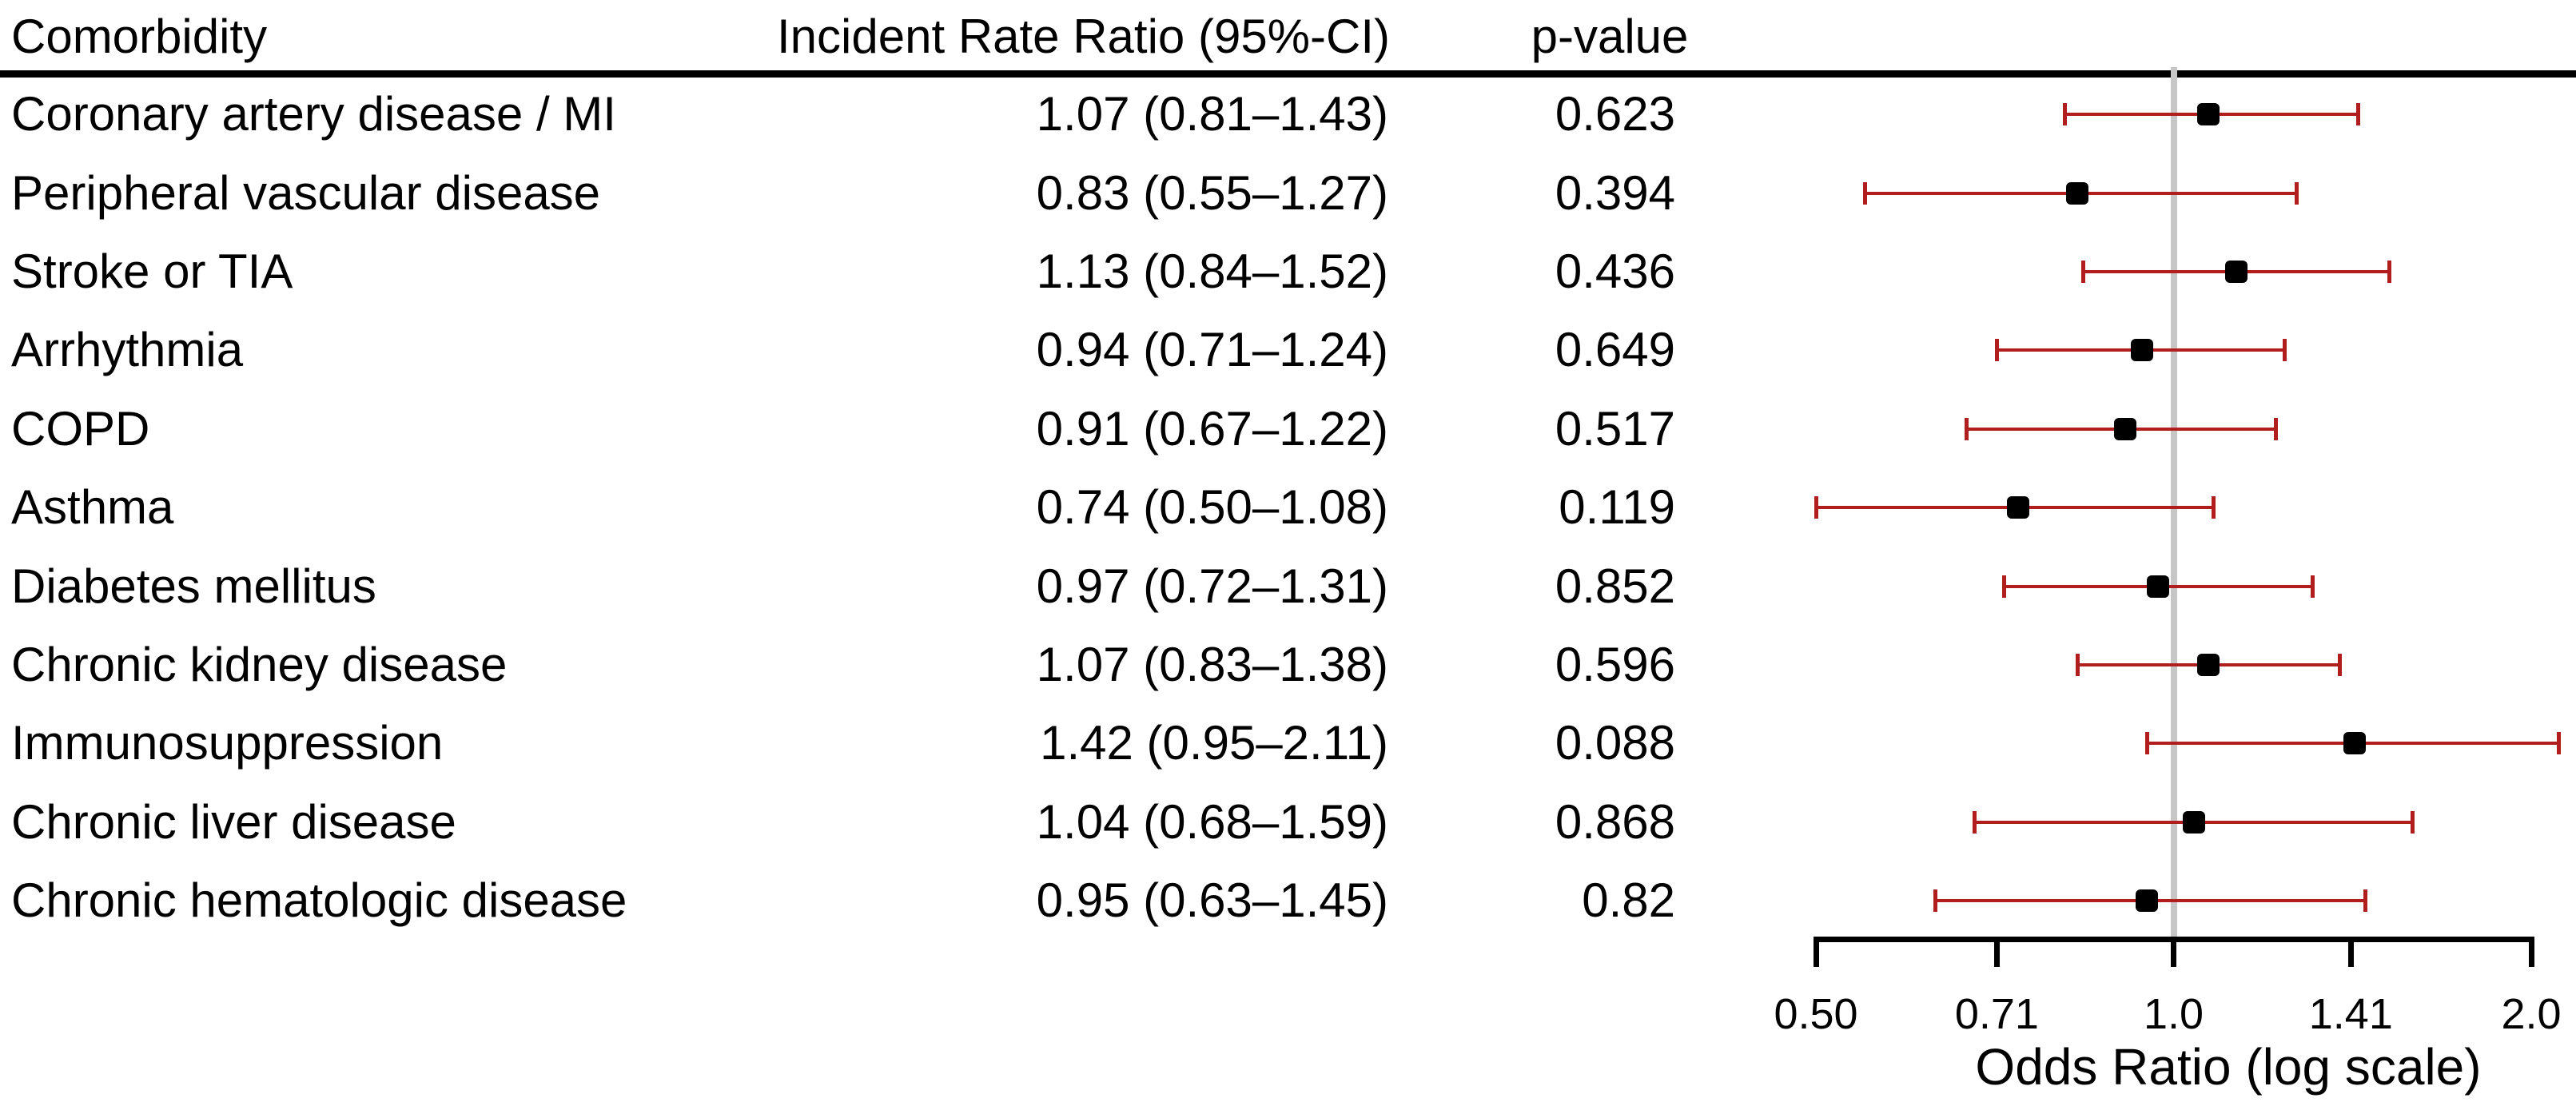  What do you see at coordinates (2531, 1014) in the screenshot?
I see `x-axis-tick-label: 2.0` at bounding box center [2531, 1014].